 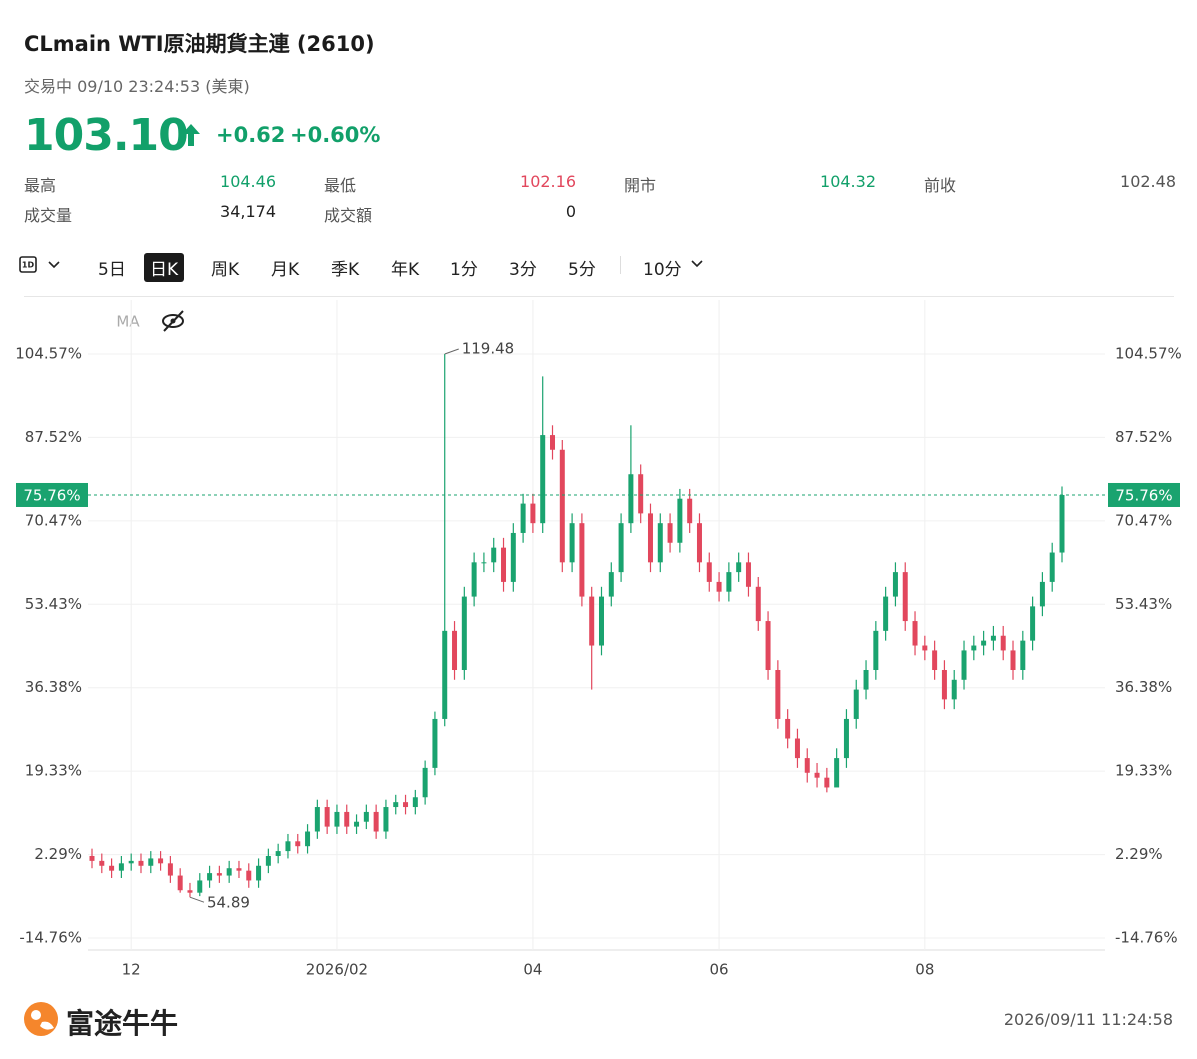 I want to click on brand: 富途牛牛, so click(x=122, y=1023).